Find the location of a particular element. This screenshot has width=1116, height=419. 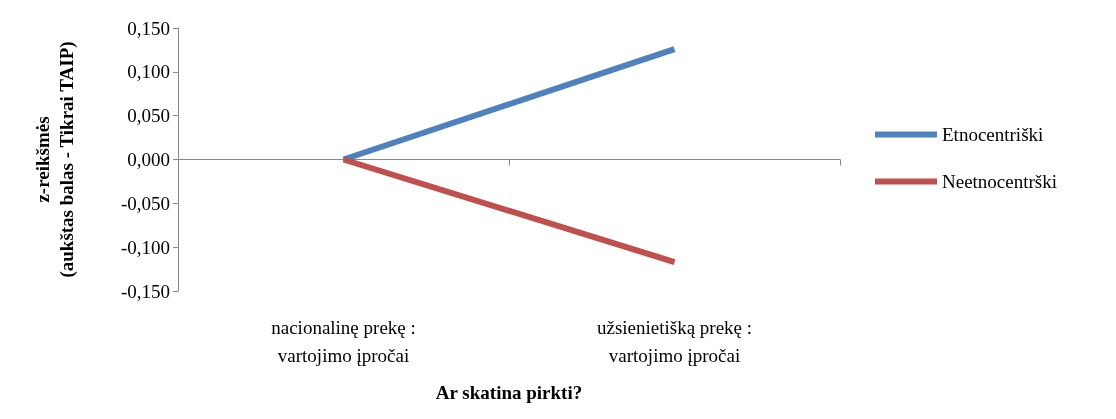

legend-label: Etnocentriški is located at coordinates (993, 134).